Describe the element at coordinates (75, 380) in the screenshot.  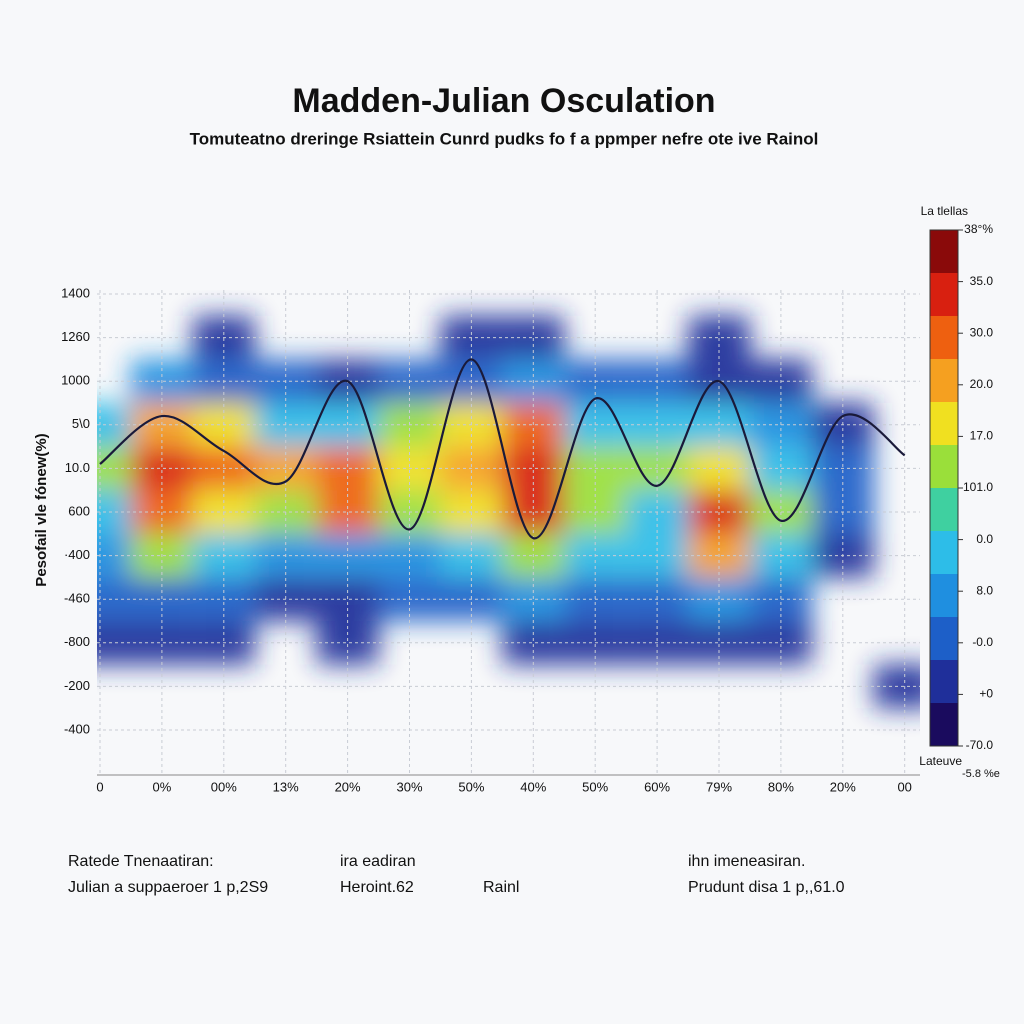
I see `y-tick-label: 1000` at that location.